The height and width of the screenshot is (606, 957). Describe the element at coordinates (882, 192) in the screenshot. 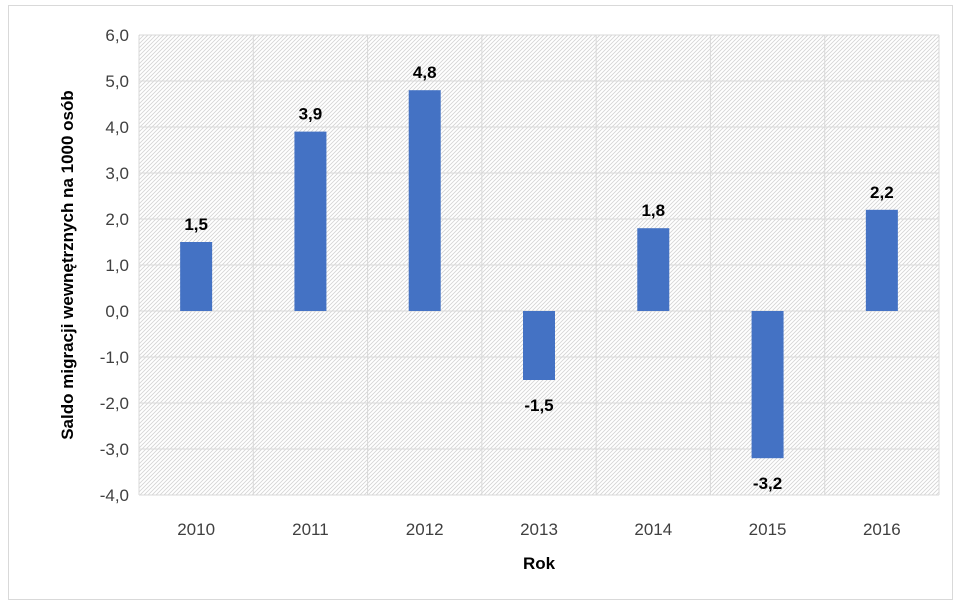

I see `data-label: 2,2` at that location.